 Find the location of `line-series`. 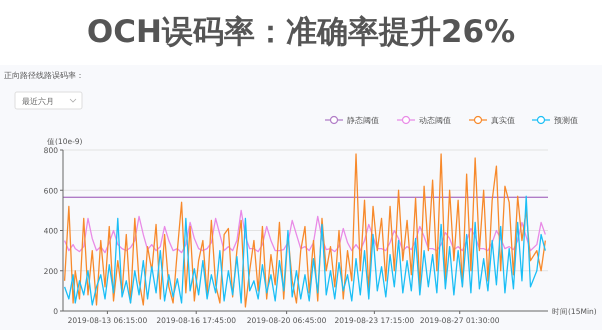

line-series is located at coordinates (305, 232).